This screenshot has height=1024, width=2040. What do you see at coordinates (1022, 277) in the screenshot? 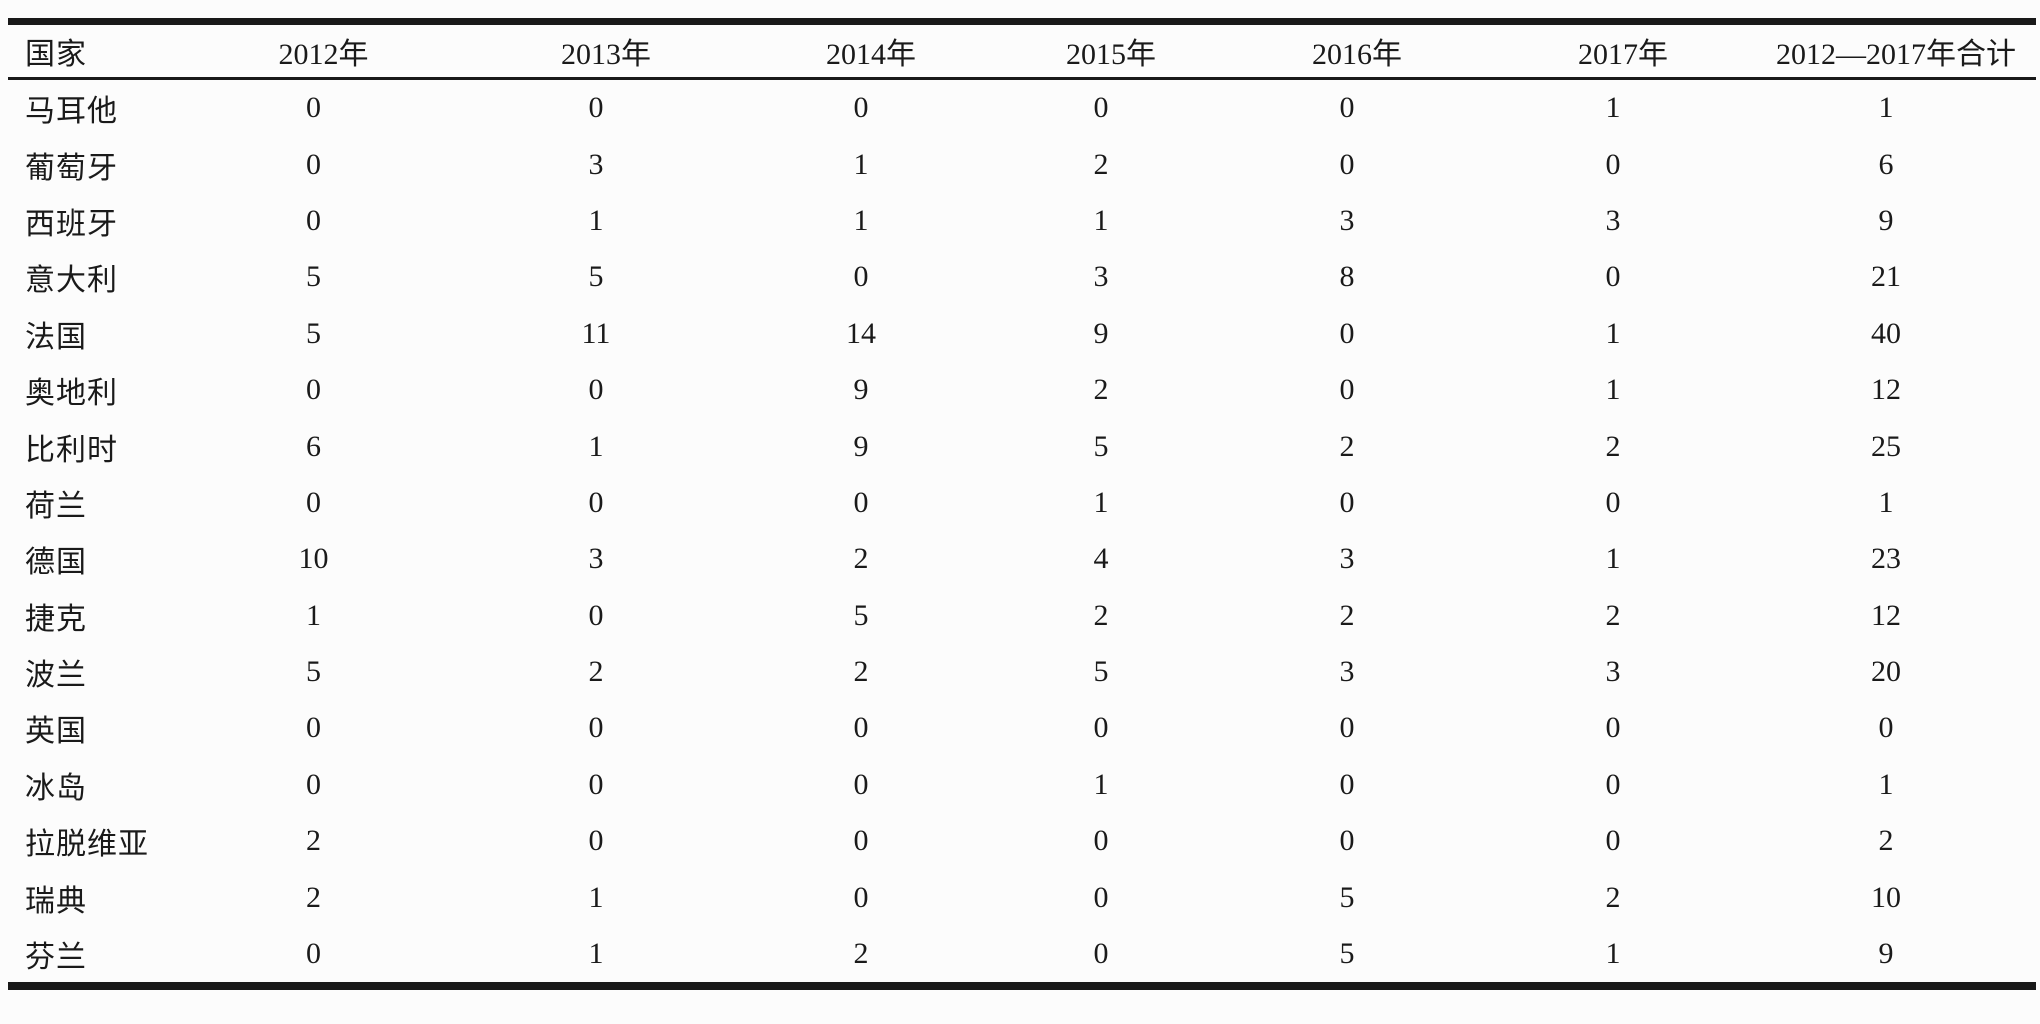
I see `table-row: 意大利 5 5 0 3 8 0 21` at bounding box center [1022, 277].